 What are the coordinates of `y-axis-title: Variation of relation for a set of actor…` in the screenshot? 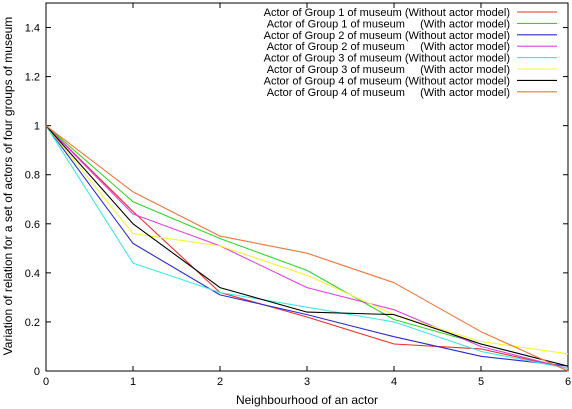 It's located at (8, 186).